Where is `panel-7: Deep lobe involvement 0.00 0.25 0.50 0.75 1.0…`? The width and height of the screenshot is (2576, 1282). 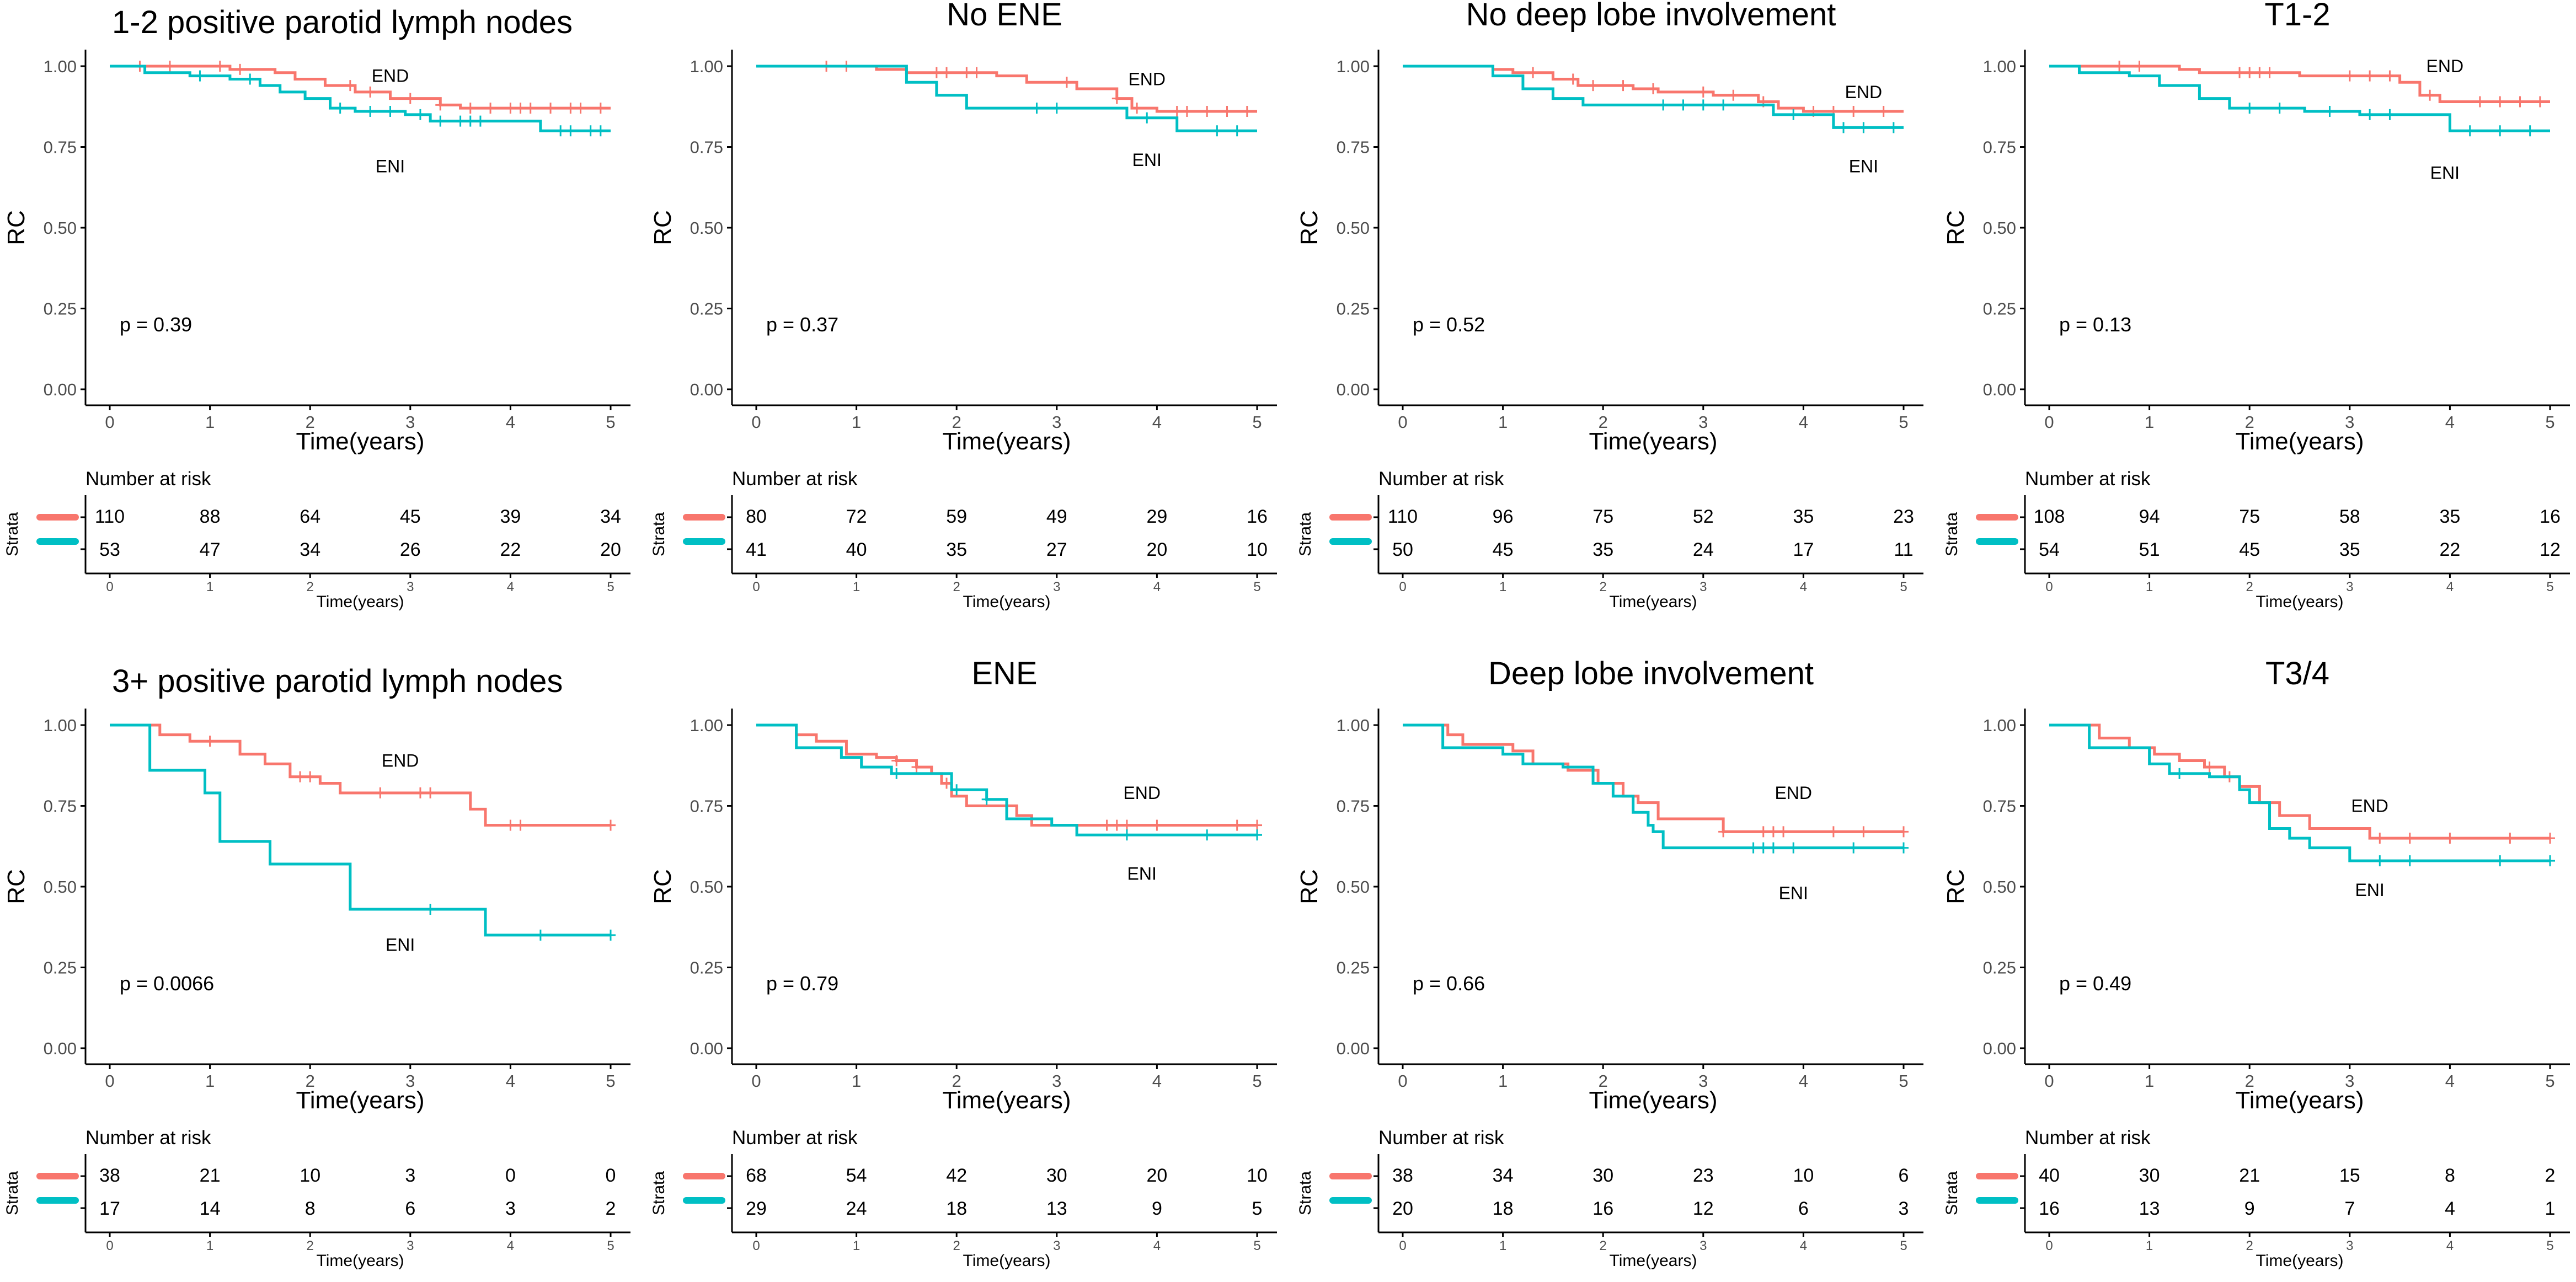 panel-7: Deep lobe involvement 0.00 0.25 0.50 0.75 1.0… is located at coordinates (1609, 963).